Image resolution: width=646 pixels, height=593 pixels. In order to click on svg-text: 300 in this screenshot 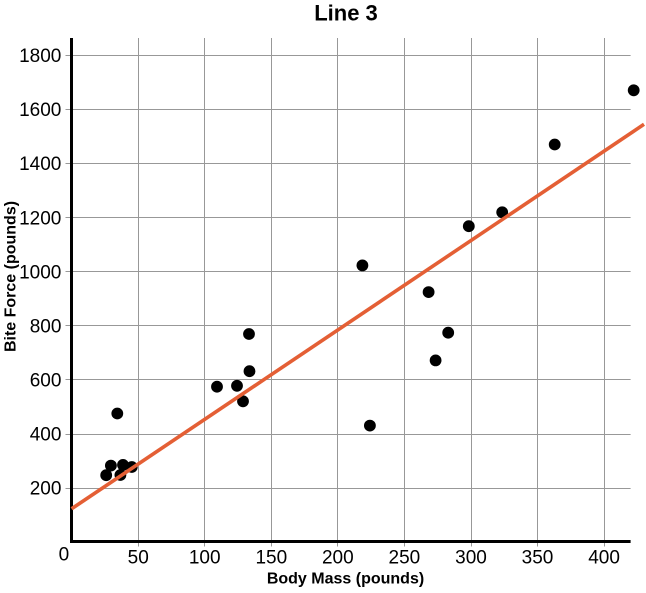, I will do `click(471, 558)`.